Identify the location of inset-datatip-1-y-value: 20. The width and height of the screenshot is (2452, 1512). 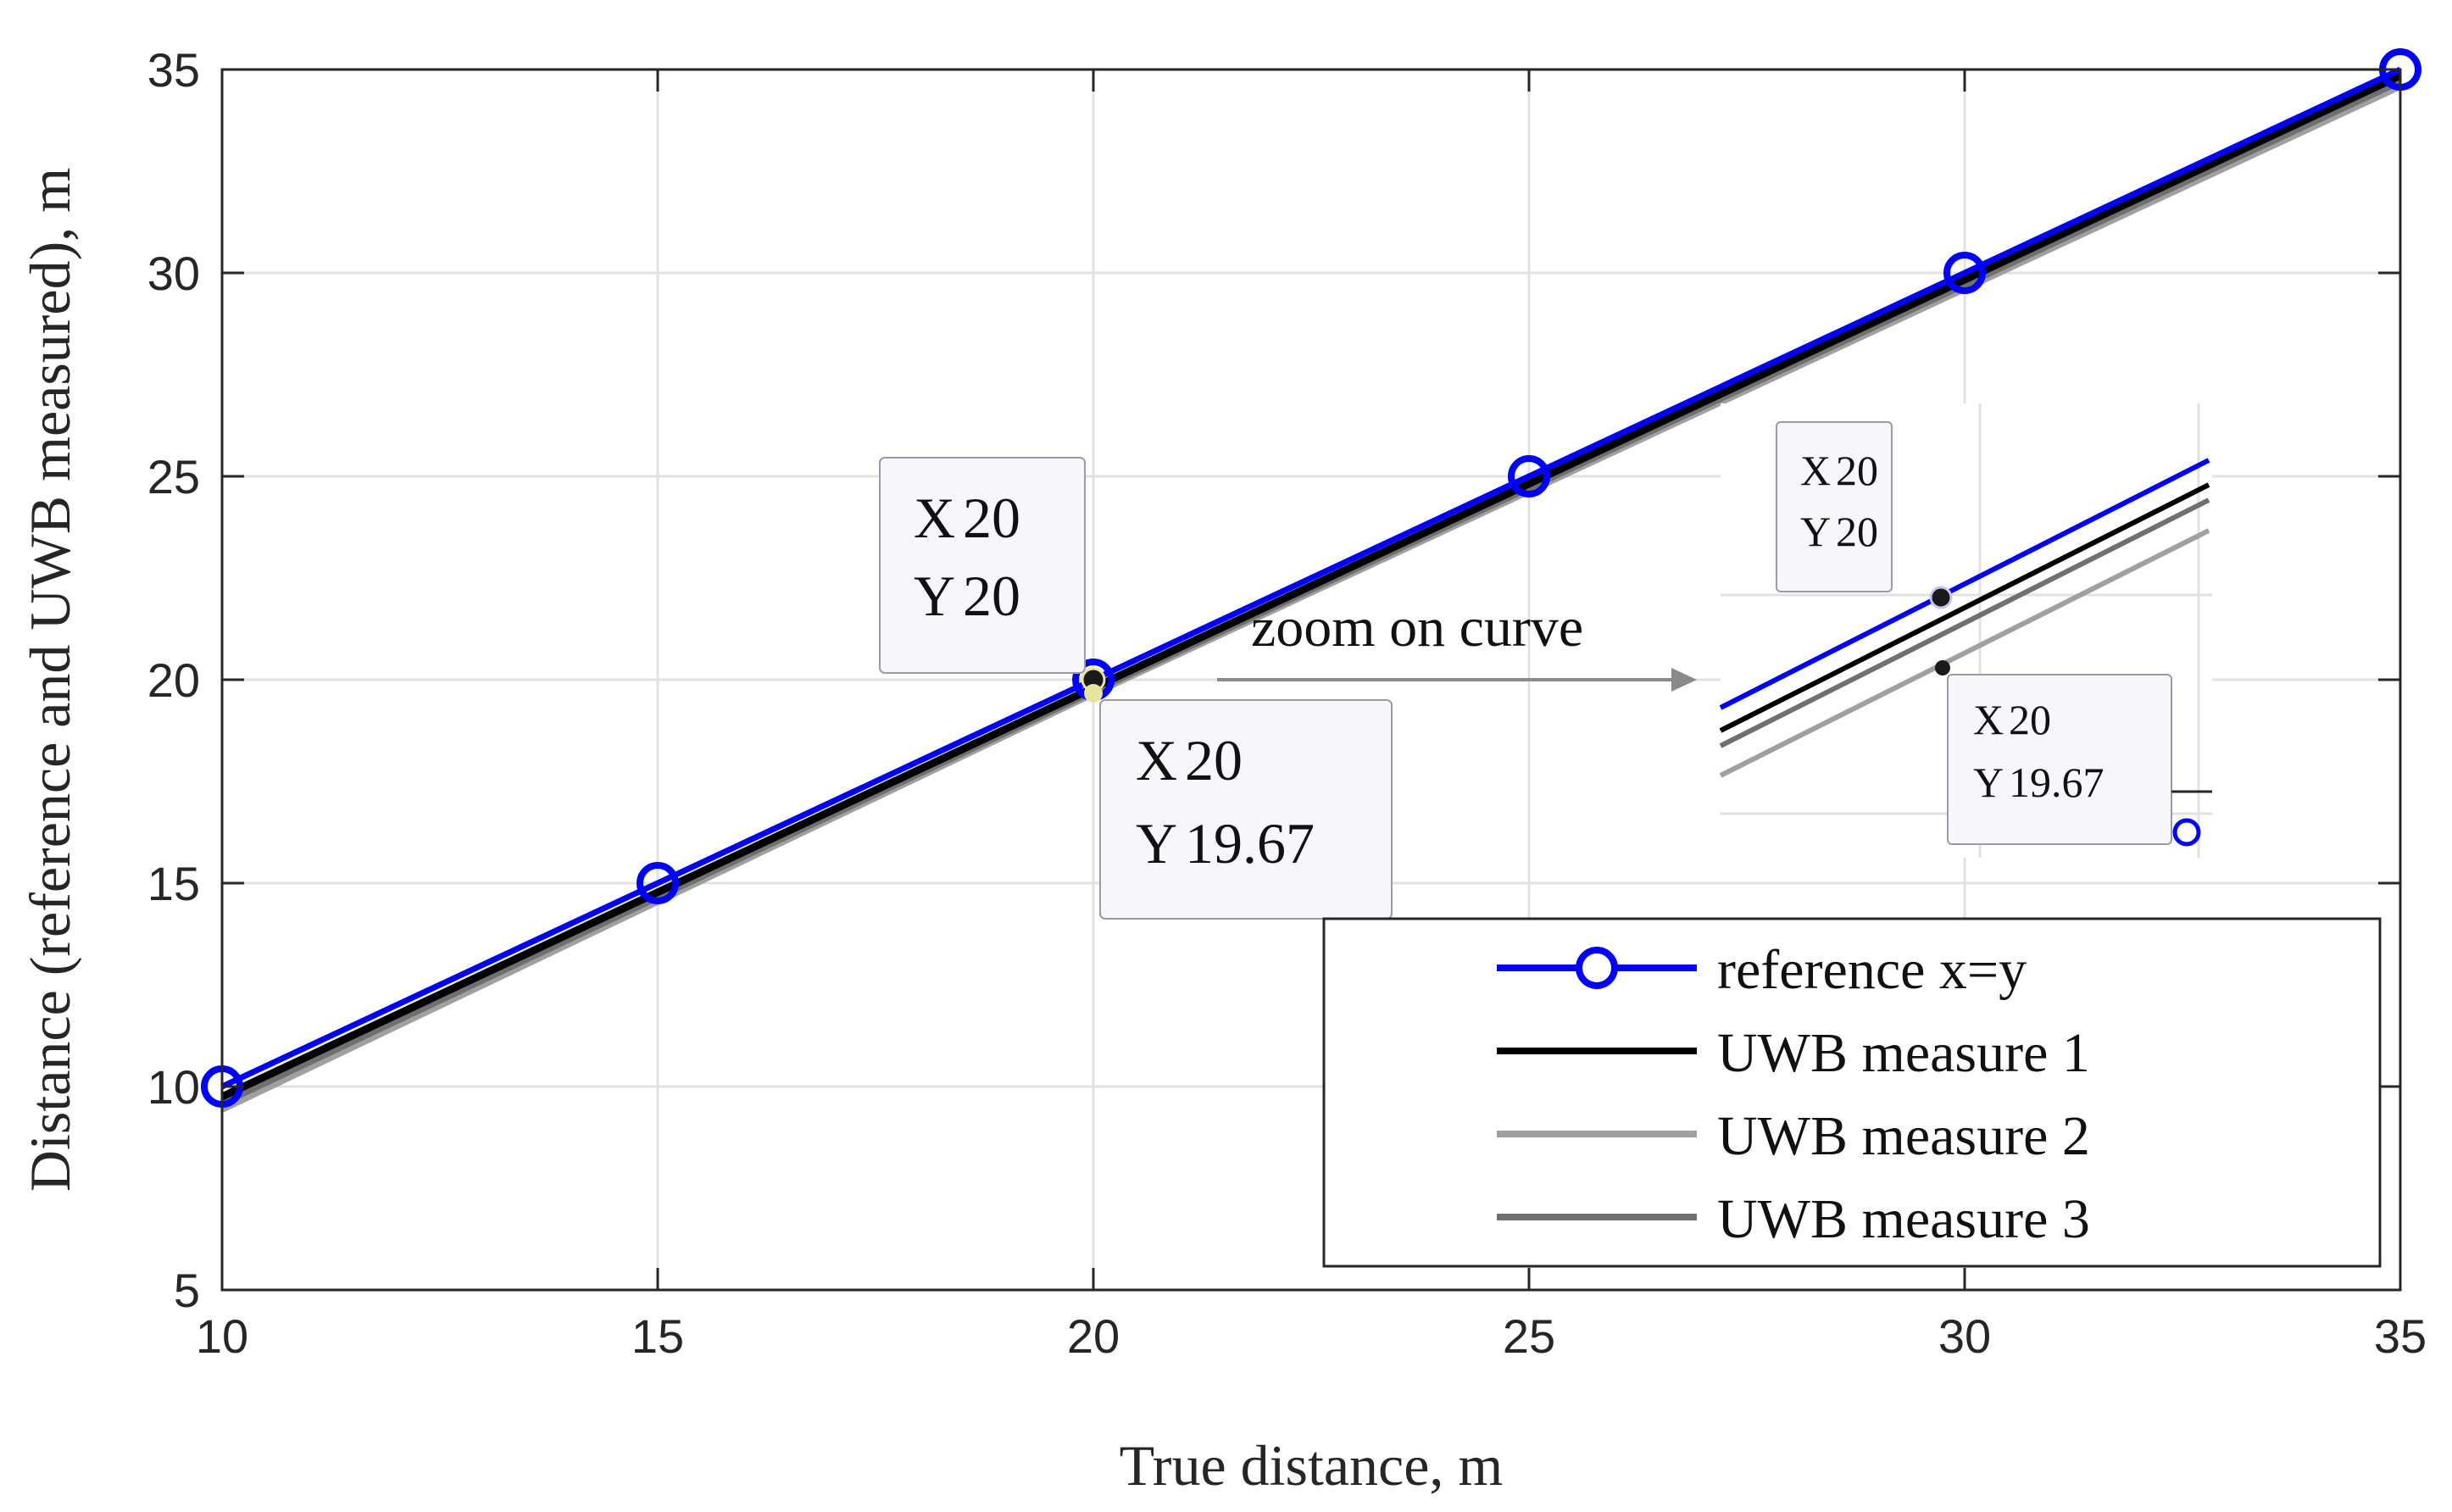
(1857, 531).